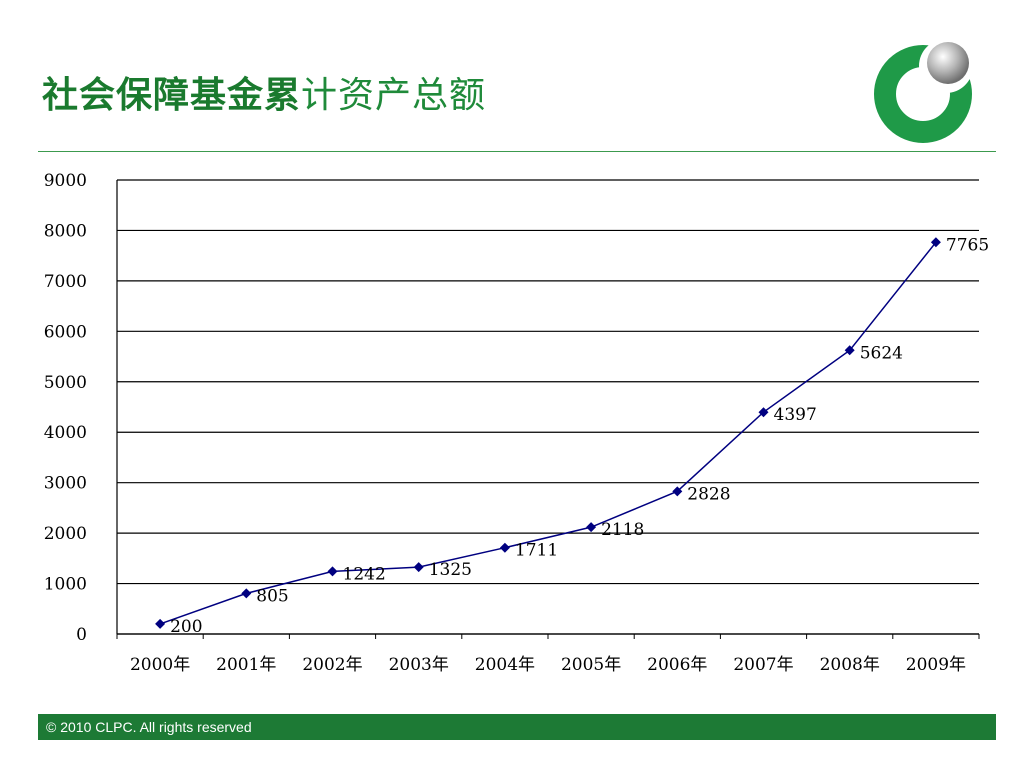 This screenshot has width=1024, height=768. I want to click on y-tick-label: 2000, so click(65, 534).